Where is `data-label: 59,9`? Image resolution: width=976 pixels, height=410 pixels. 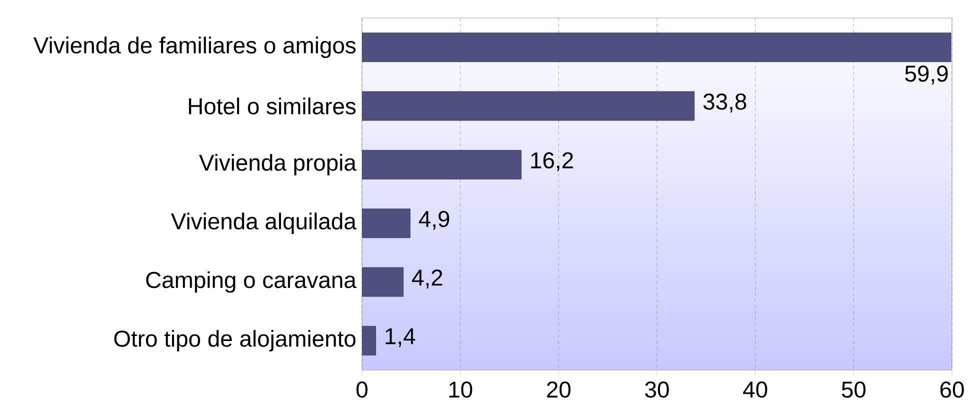
data-label: 59,9 is located at coordinates (926, 75).